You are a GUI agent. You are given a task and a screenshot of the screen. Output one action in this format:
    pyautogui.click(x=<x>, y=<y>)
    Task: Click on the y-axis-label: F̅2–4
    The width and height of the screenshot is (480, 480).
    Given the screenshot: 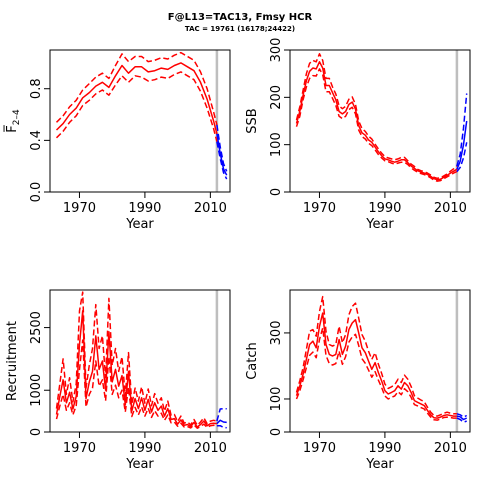 What is the action you would take?
    pyautogui.click(x=13, y=121)
    